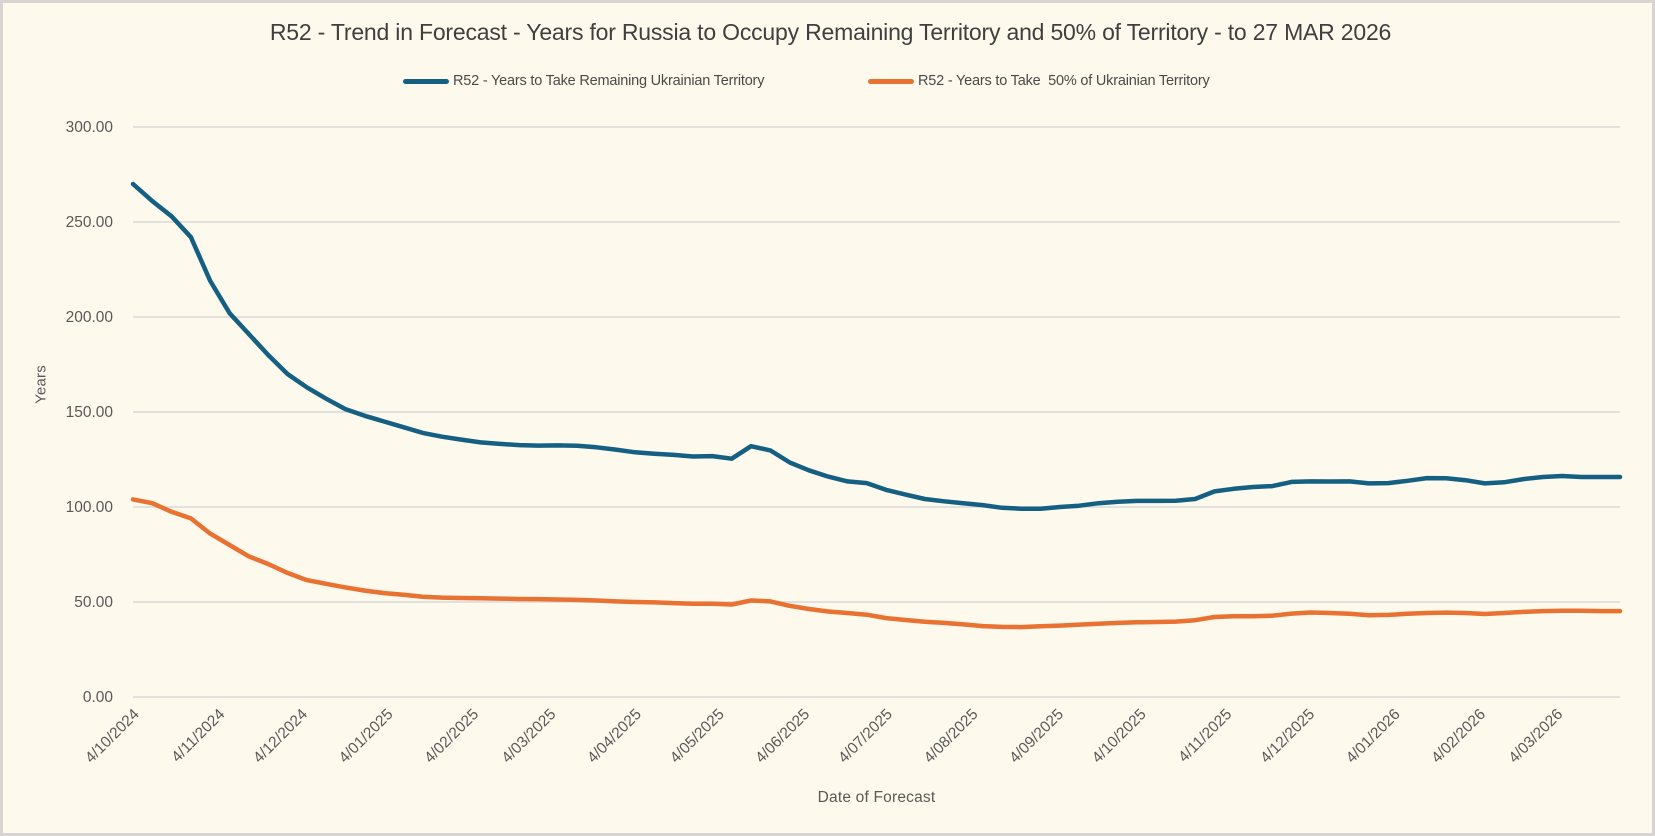  What do you see at coordinates (280, 736) in the screenshot?
I see `x-tick-label: 4/12/2024` at bounding box center [280, 736].